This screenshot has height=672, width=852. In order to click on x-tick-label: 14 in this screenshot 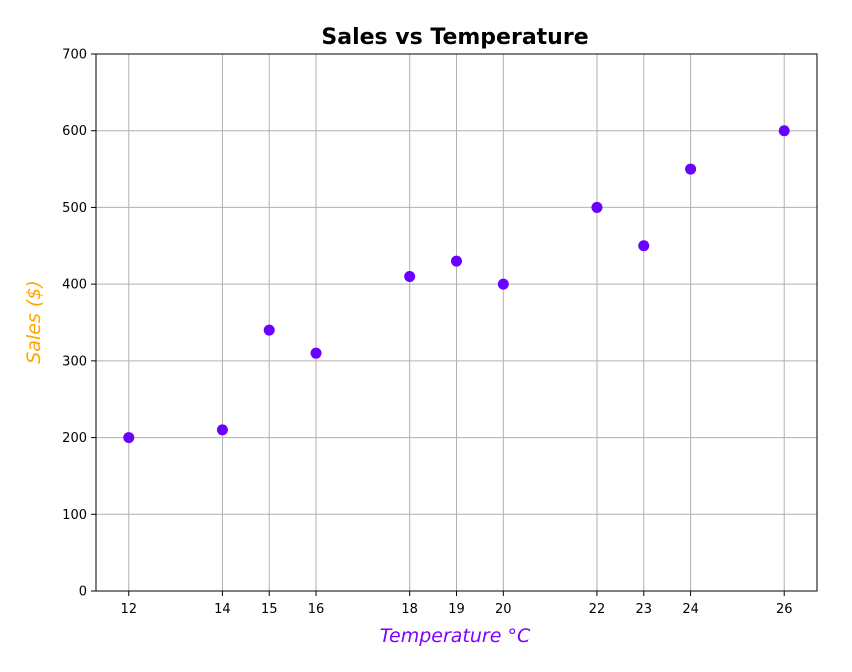, I will do `click(222, 609)`.